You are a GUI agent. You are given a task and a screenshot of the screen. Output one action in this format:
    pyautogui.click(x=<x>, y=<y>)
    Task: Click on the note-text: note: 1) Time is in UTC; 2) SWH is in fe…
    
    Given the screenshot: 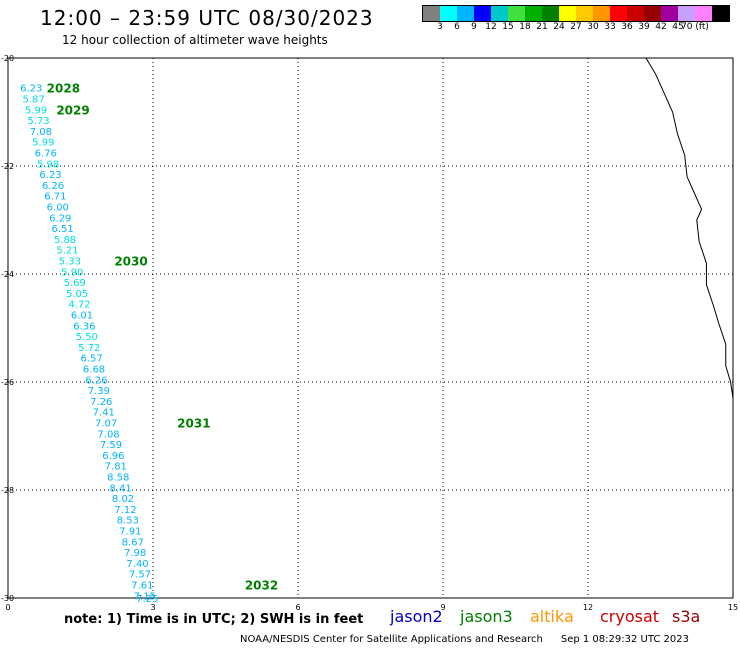 What is the action you would take?
    pyautogui.click(x=214, y=619)
    